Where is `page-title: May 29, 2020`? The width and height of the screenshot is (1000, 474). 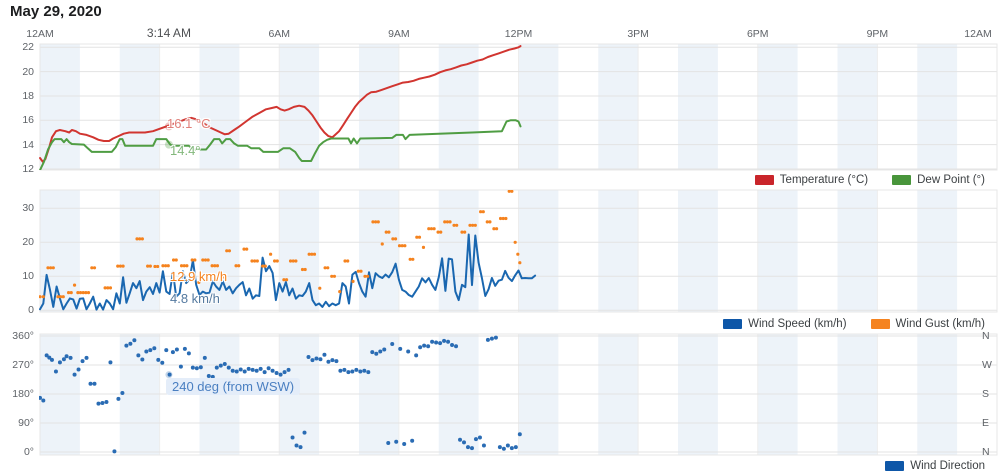
page-title: May 29, 2020 is located at coordinates (56, 11).